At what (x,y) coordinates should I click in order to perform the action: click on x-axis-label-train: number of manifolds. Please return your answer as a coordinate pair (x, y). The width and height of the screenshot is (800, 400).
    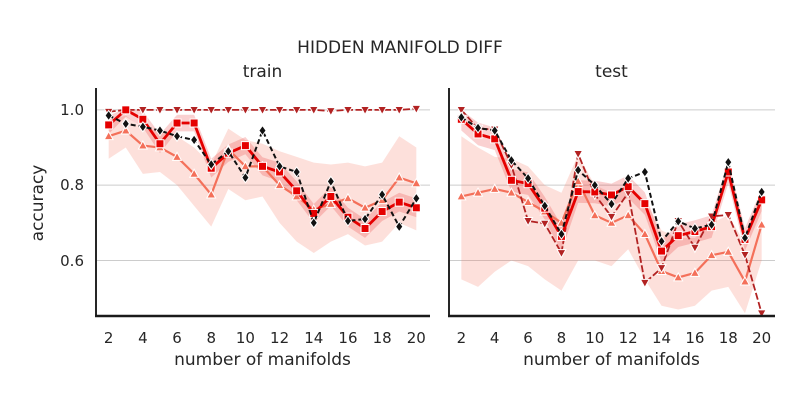
    Looking at the image, I should click on (262, 360).